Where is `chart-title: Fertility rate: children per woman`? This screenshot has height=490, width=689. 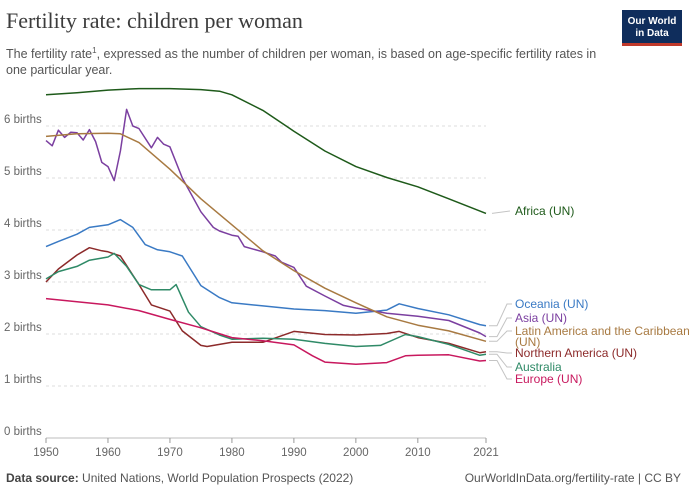 chart-title: Fertility rate: children per woman is located at coordinates (154, 20).